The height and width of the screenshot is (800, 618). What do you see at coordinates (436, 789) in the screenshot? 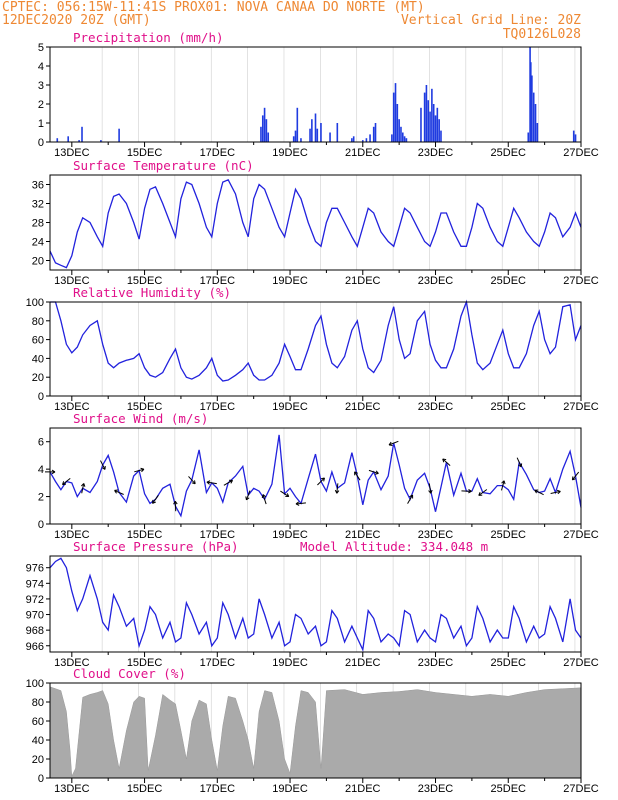
I see `cloud-xtick-label: 23DEC` at bounding box center [436, 789].